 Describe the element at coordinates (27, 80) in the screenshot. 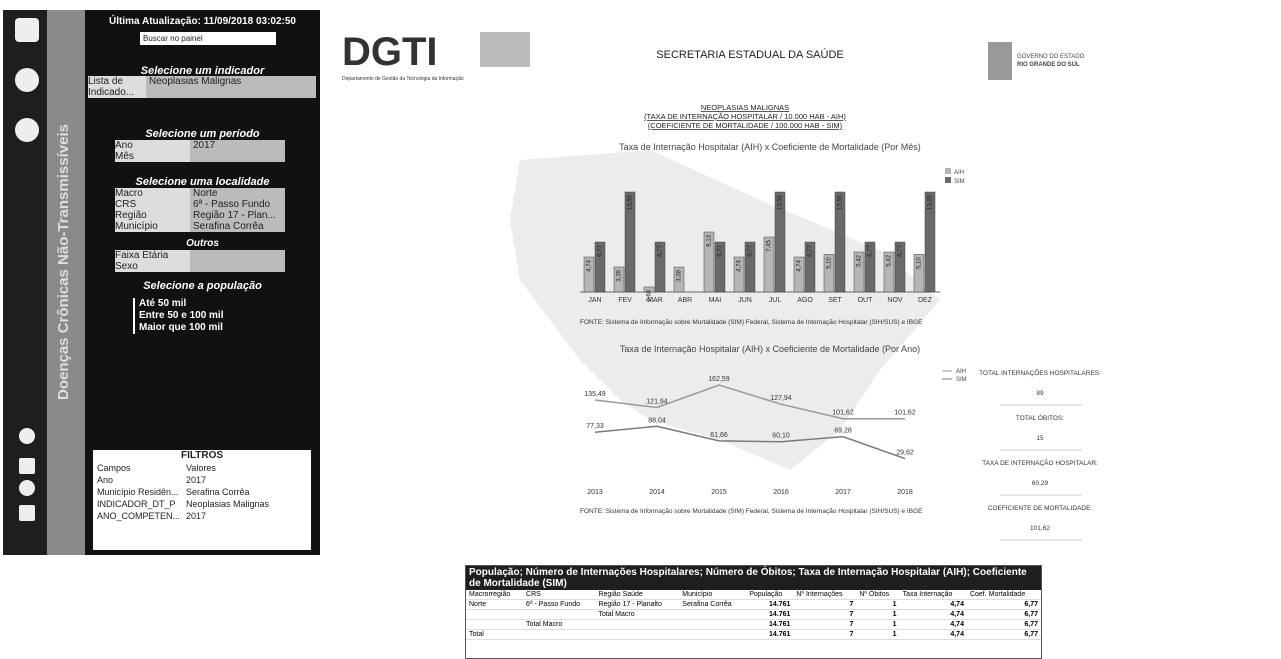

I see `apps-icon` at that location.